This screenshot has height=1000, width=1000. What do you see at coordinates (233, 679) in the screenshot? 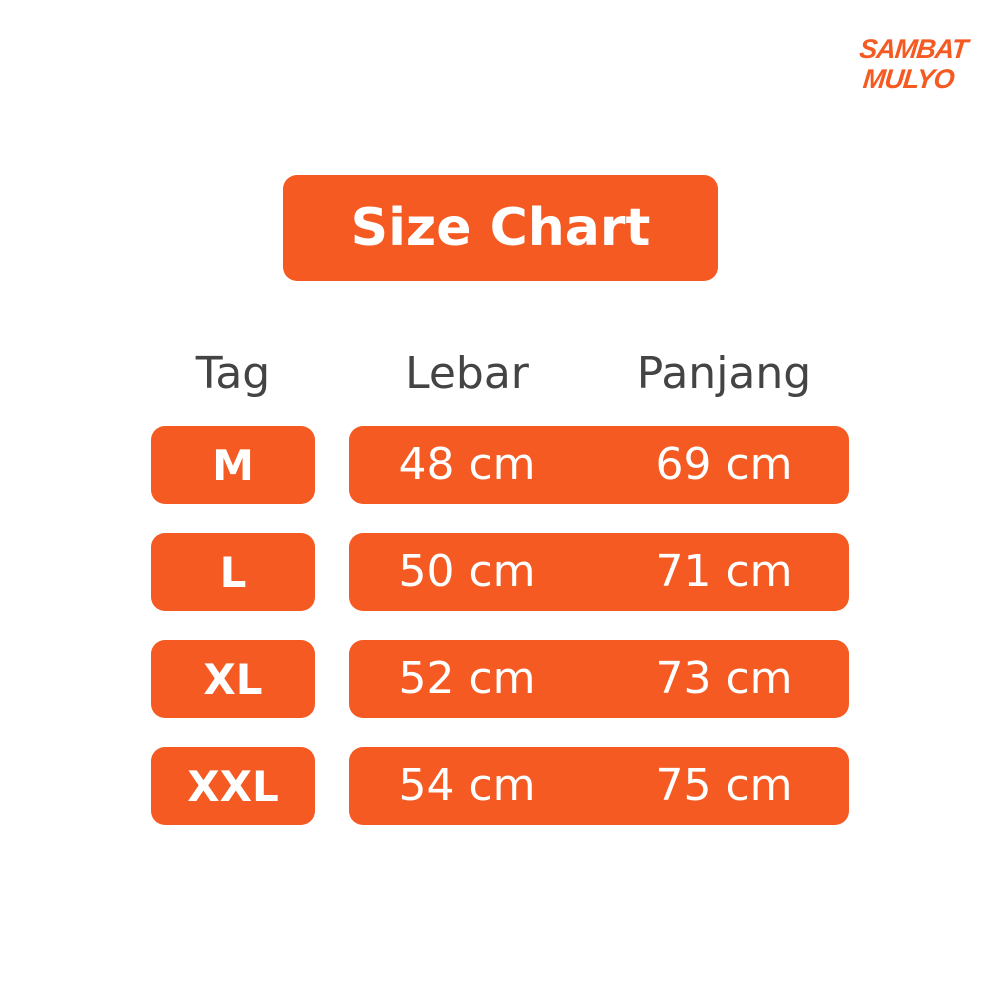
I see `size-tag: XL` at bounding box center [233, 679].